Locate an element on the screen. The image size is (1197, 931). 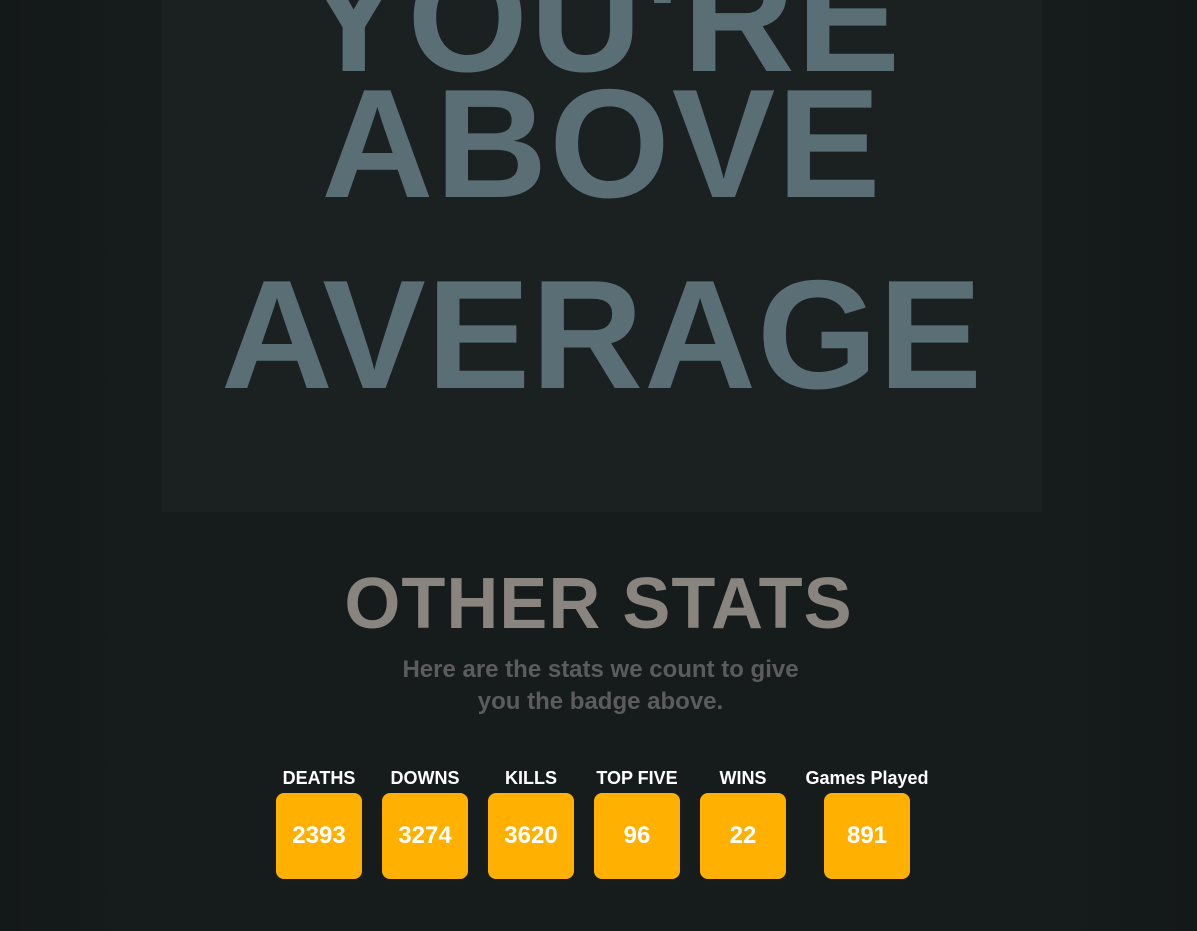
stat-deaths: DEATHS 2393 is located at coordinates (319, 822).